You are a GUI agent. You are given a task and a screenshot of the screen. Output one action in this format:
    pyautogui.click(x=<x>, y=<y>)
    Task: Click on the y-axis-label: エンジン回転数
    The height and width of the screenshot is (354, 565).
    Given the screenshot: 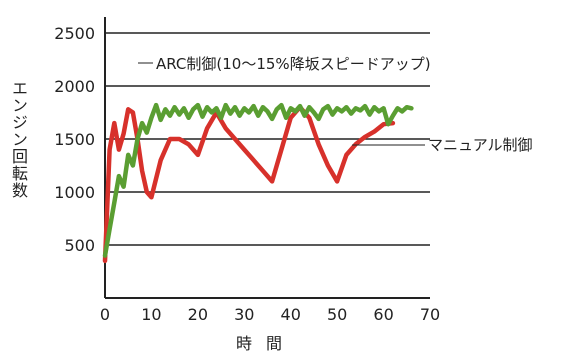 What is the action you would take?
    pyautogui.click(x=18, y=139)
    